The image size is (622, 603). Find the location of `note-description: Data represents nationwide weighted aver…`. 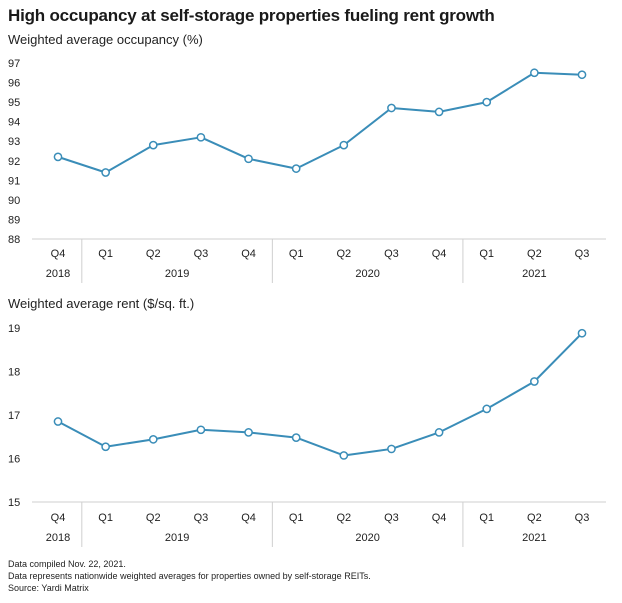

note-description: Data represents nationwide weighted aver… is located at coordinates (189, 576).